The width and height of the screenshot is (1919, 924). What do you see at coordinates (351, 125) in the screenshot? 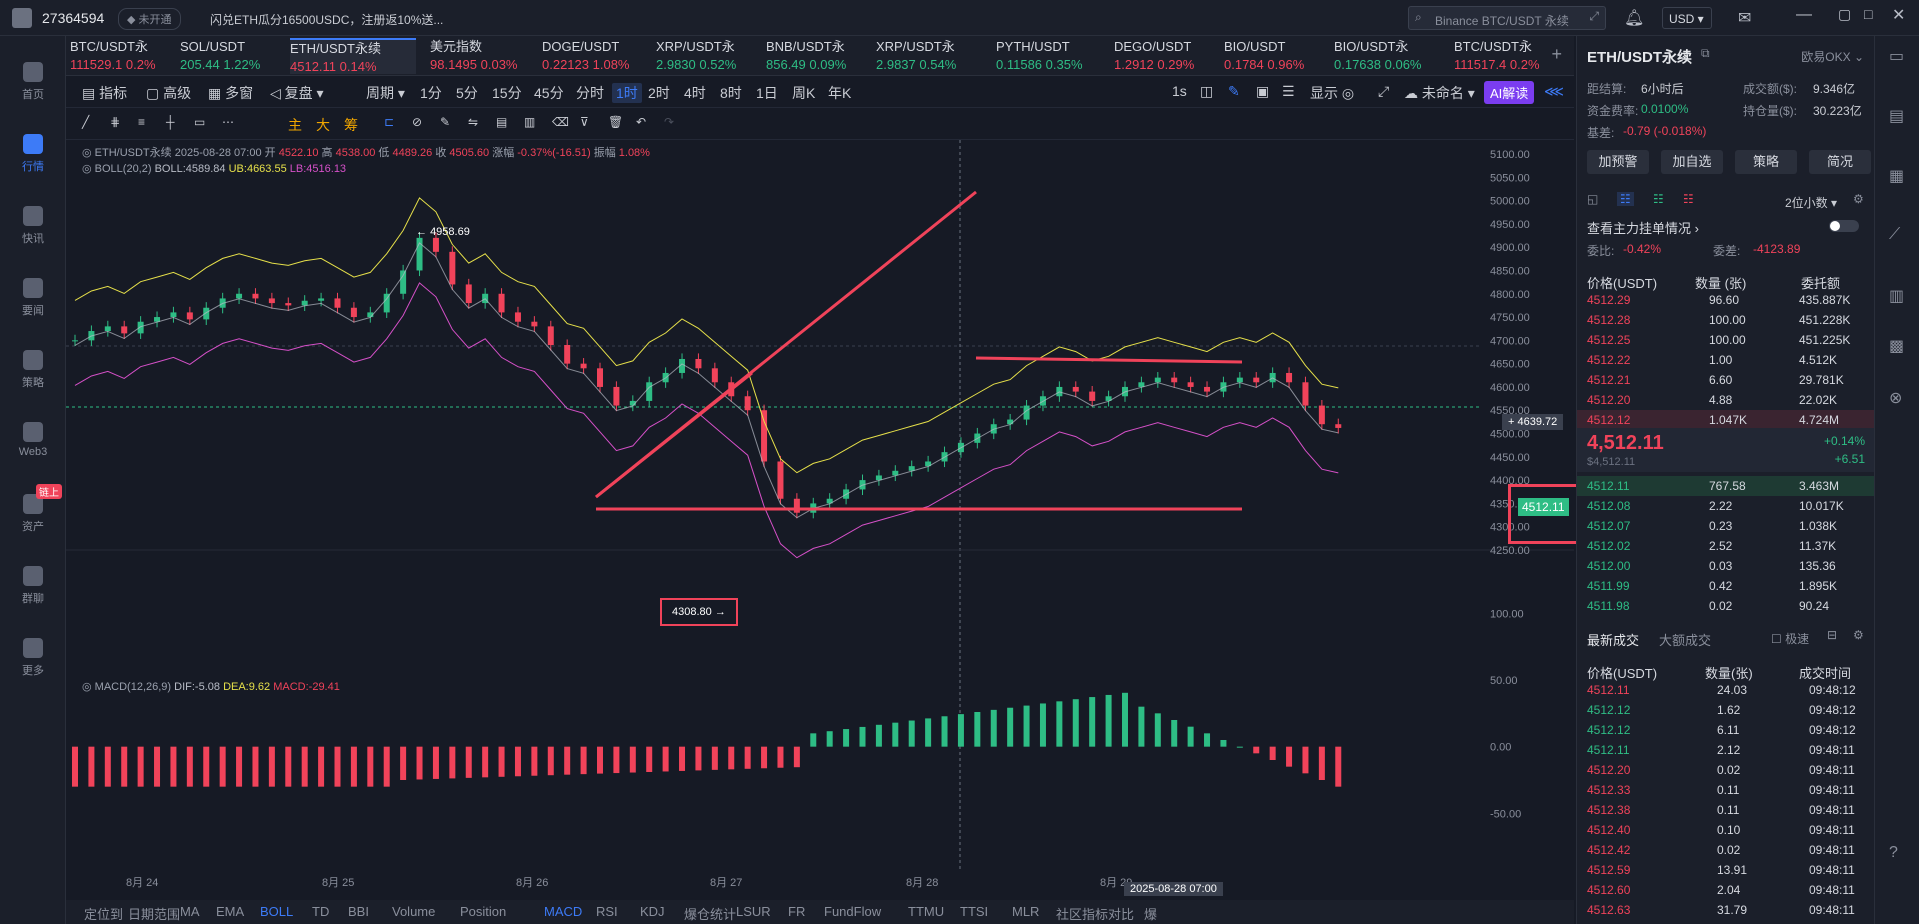
I see `tool-chips: 筹` at bounding box center [351, 125].